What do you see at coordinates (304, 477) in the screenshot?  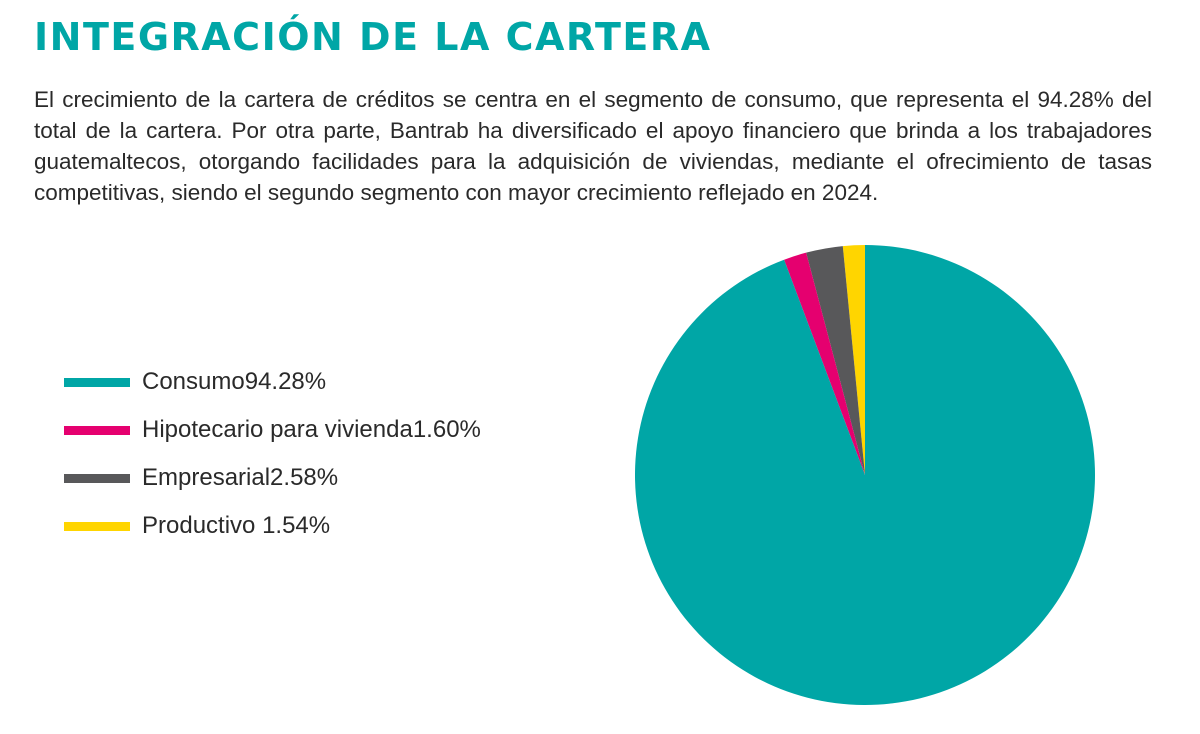 I see `legend-value-empresarial: 2.58%` at bounding box center [304, 477].